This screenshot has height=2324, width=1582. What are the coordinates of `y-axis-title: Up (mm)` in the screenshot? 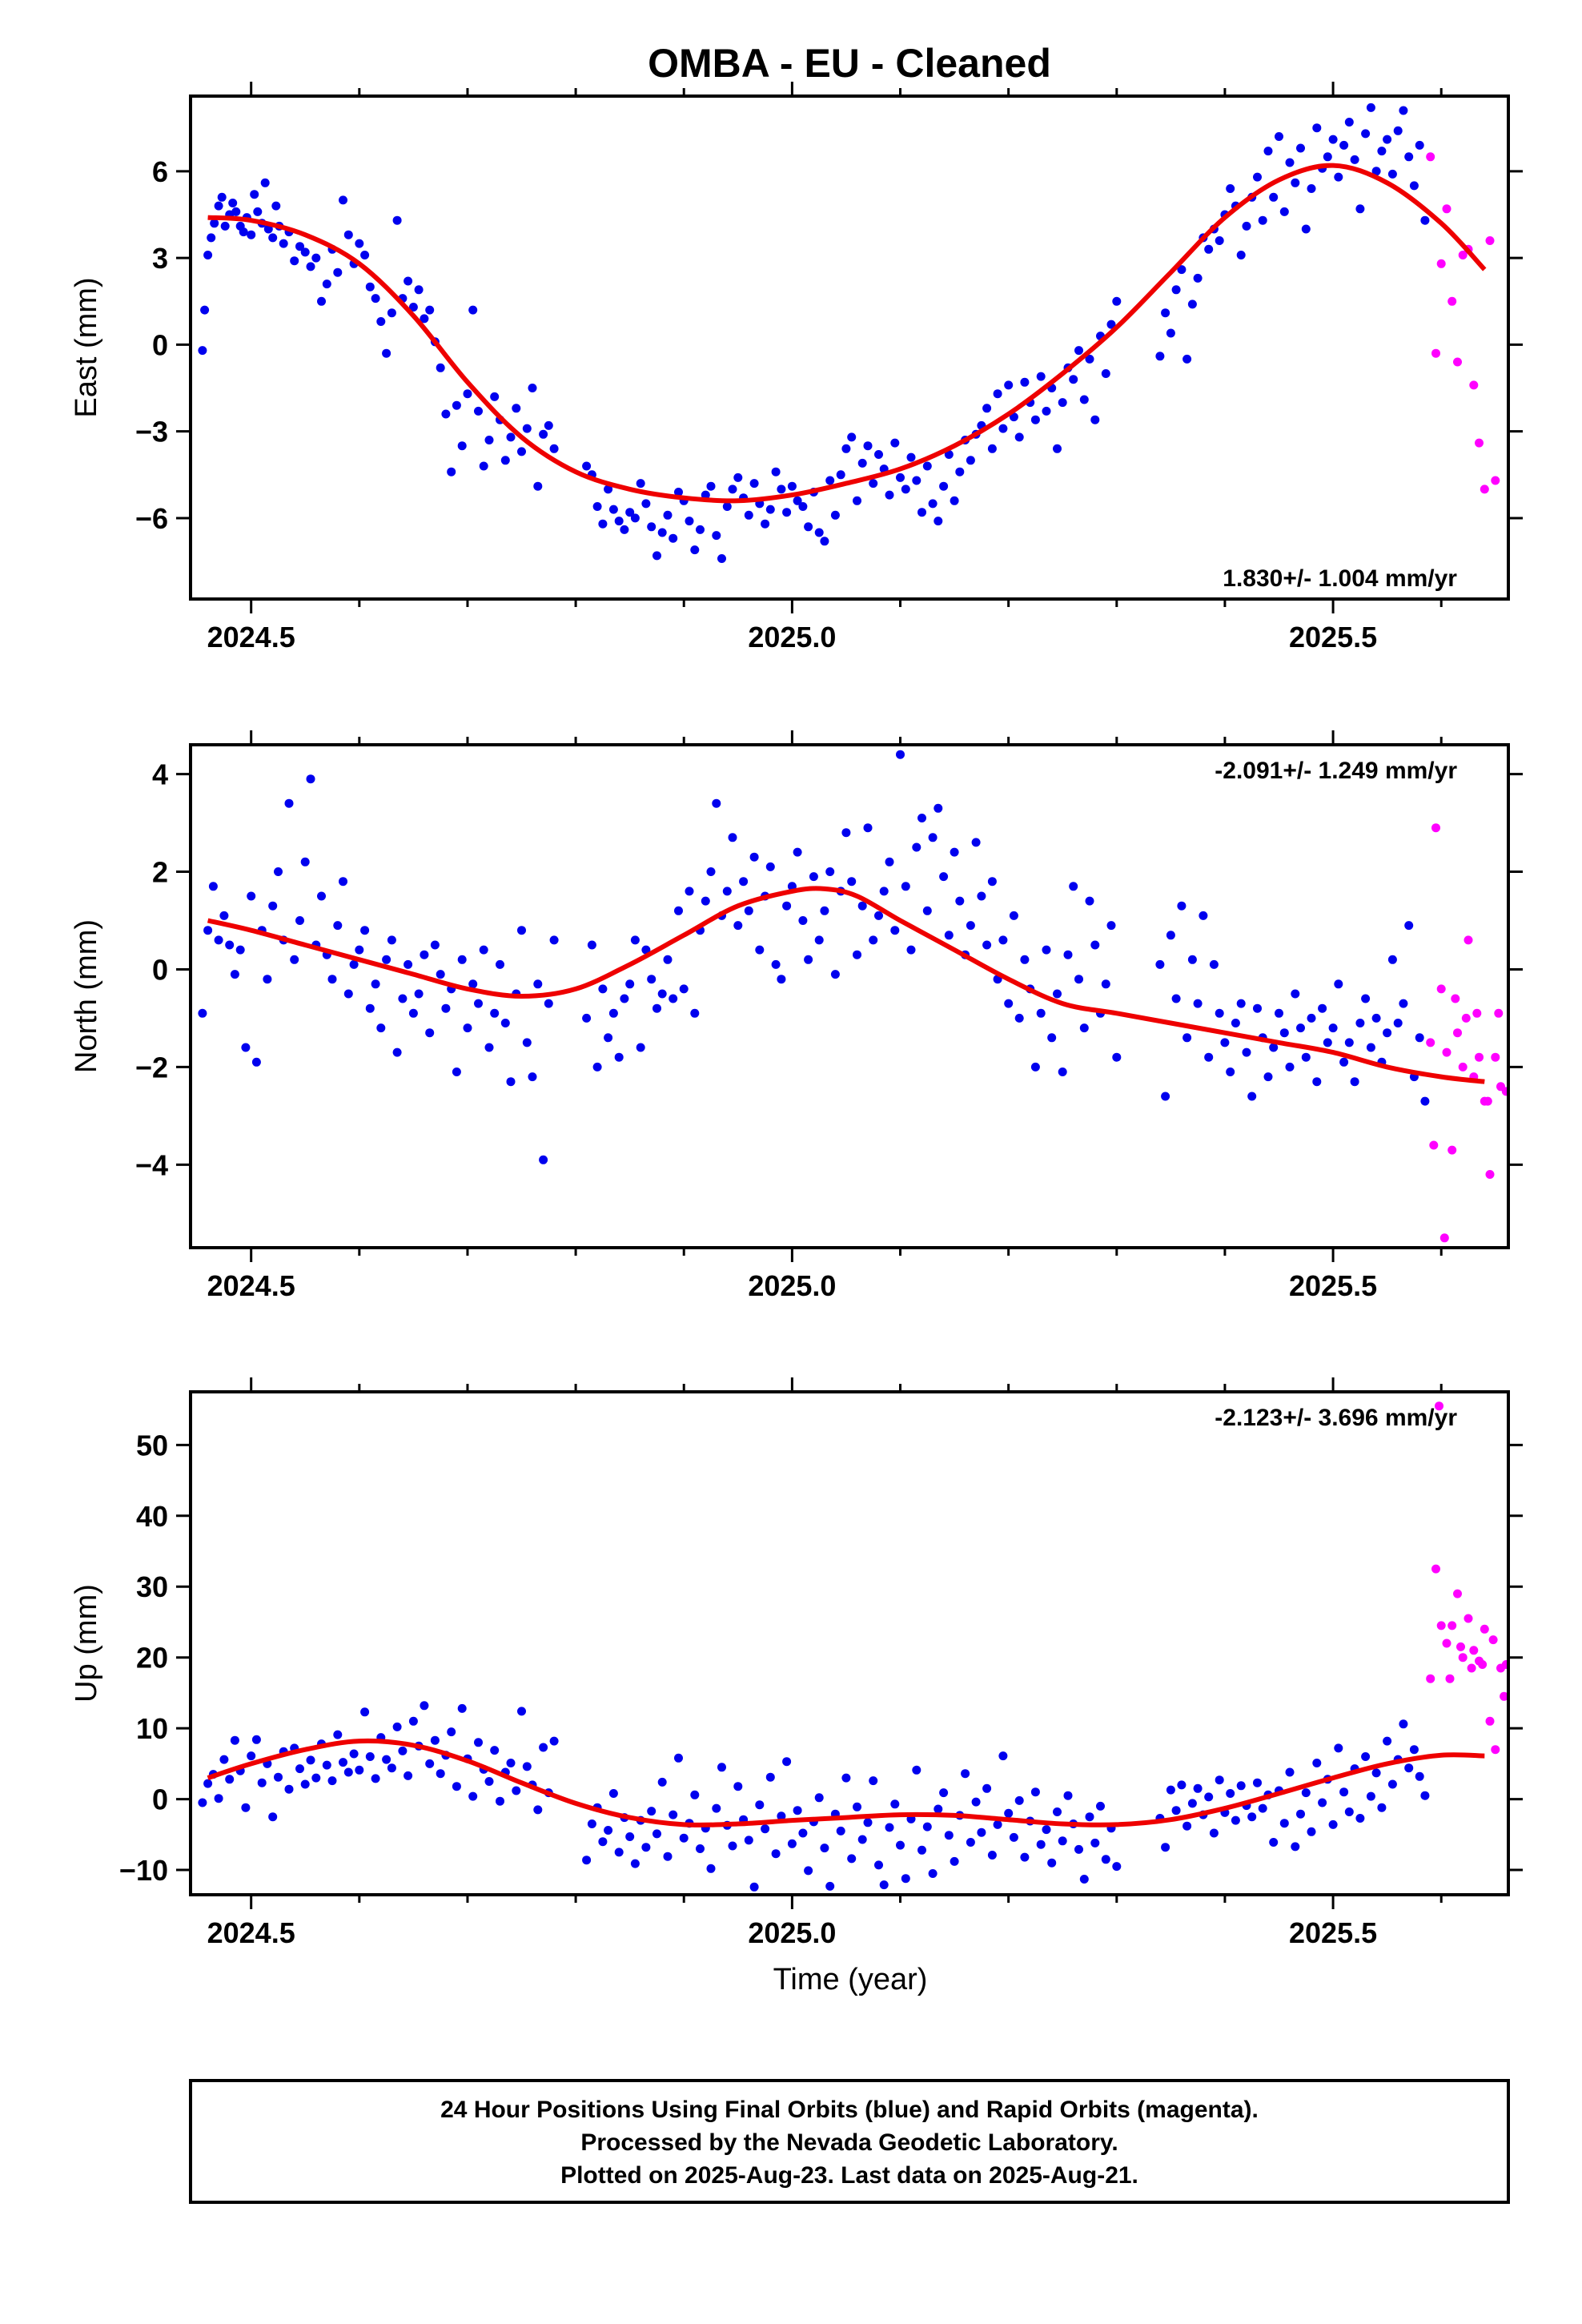 It's located at (86, 1644).